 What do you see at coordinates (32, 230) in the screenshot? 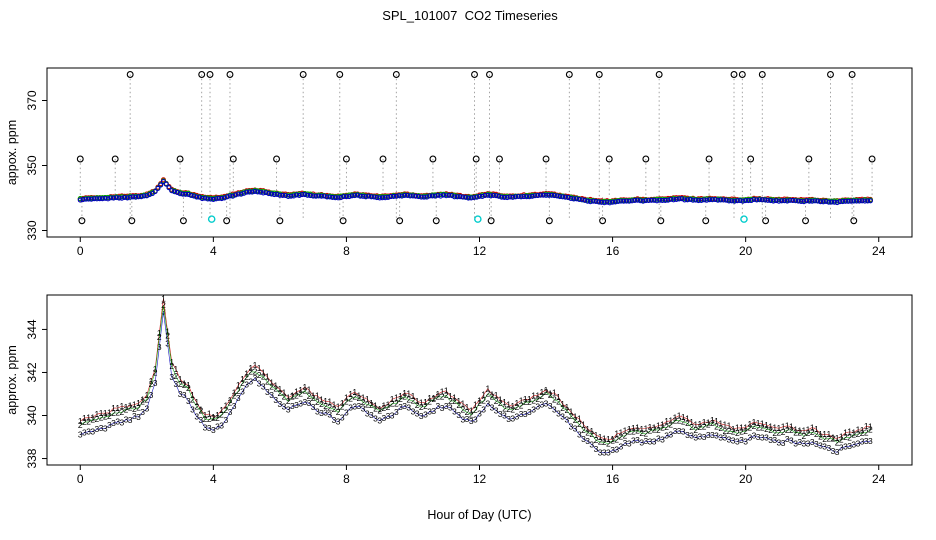
I see `y-tick-label: 330` at bounding box center [32, 230].